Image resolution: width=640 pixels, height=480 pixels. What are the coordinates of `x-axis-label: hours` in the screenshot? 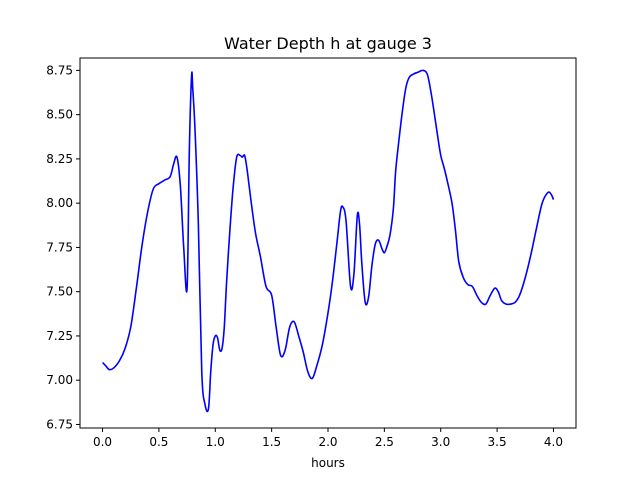 It's located at (328, 463).